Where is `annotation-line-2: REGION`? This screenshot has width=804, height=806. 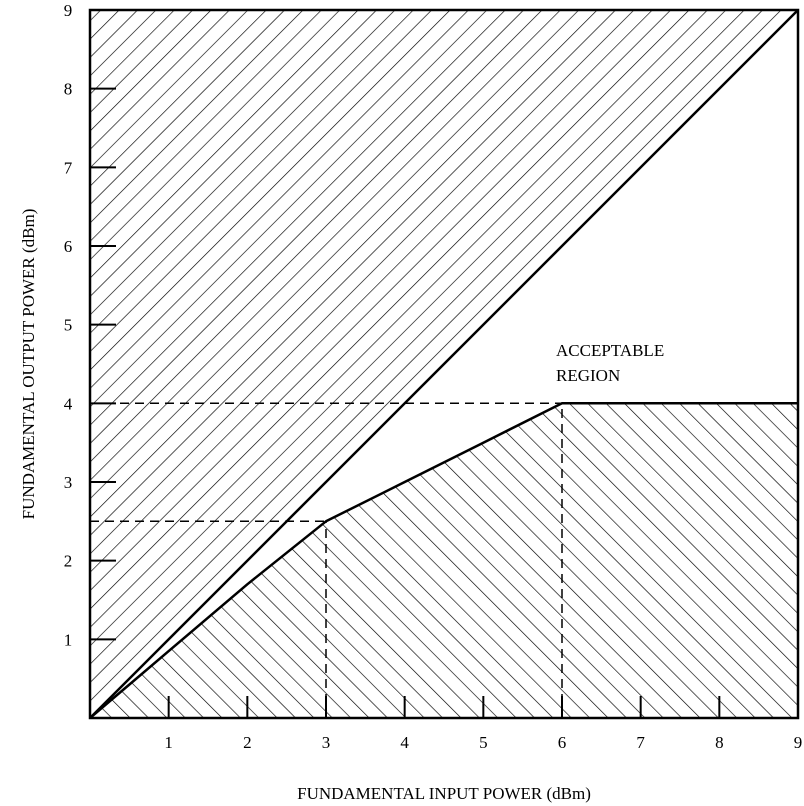 annotation-line-2: REGION is located at coordinates (588, 375).